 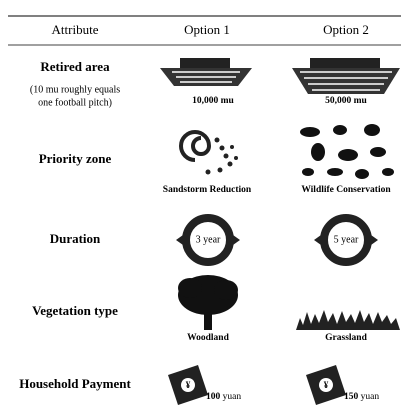 I want to click on header-cell: Option 2, so click(x=346, y=29).